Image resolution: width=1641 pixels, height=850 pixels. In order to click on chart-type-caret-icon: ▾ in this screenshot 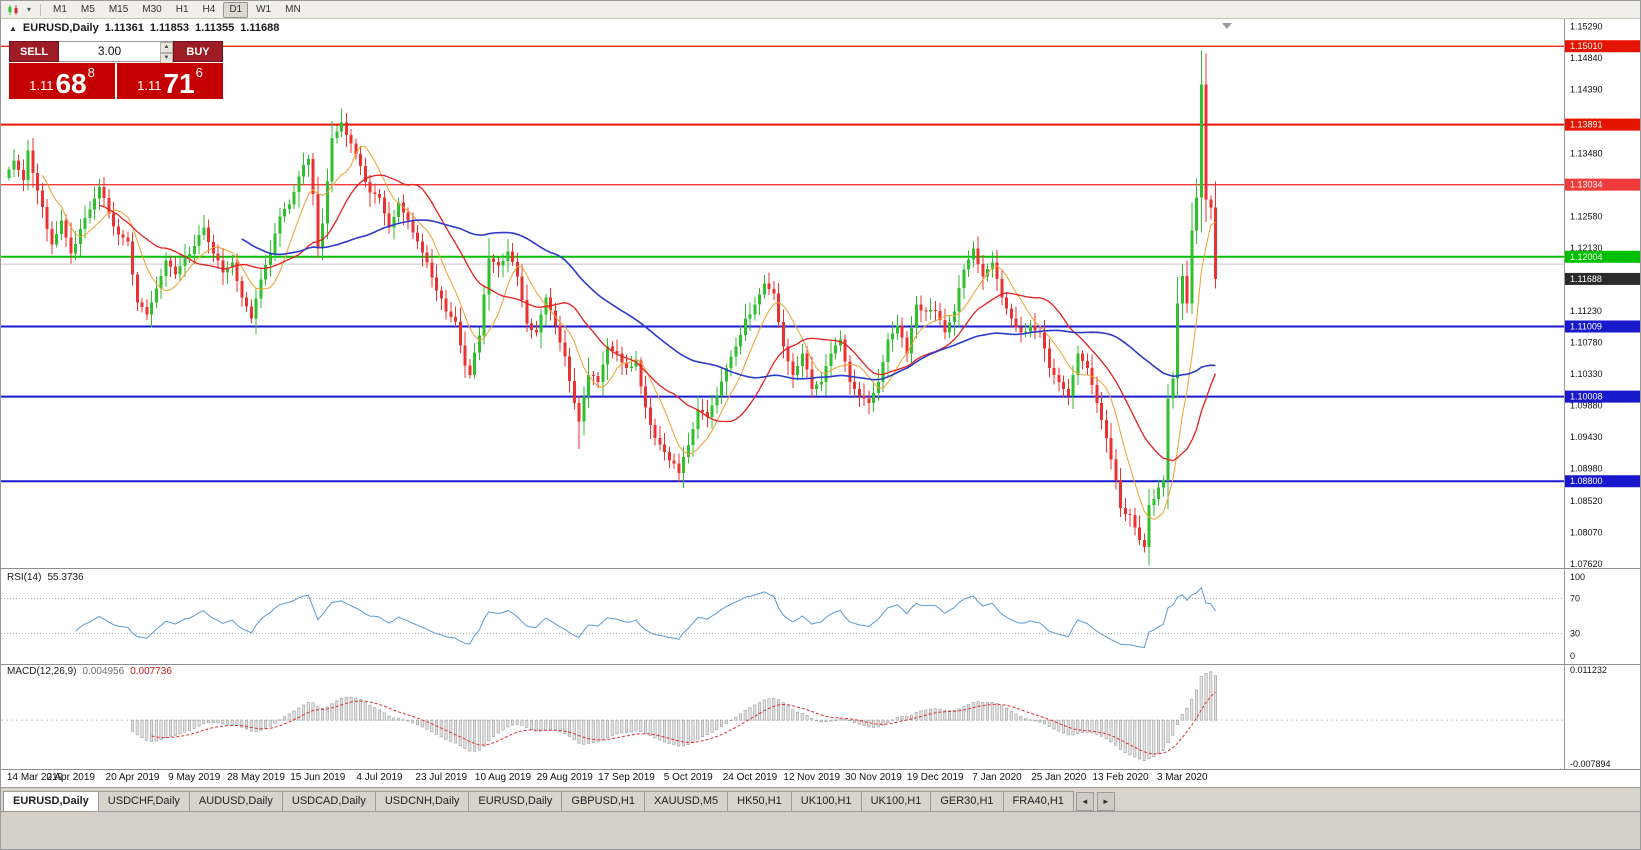, I will do `click(28, 9)`.